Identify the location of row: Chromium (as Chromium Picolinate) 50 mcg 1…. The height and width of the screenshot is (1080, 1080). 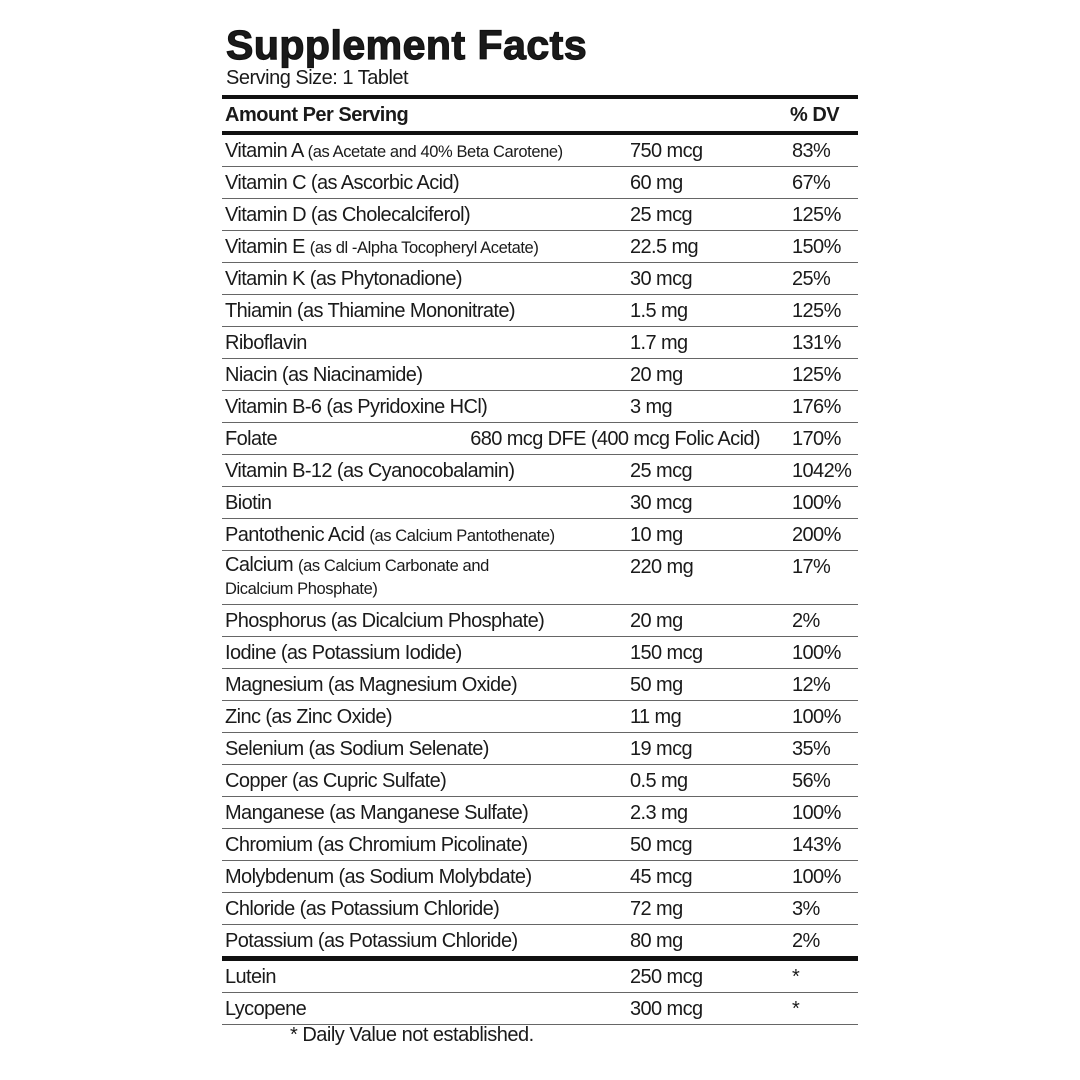
(540, 845).